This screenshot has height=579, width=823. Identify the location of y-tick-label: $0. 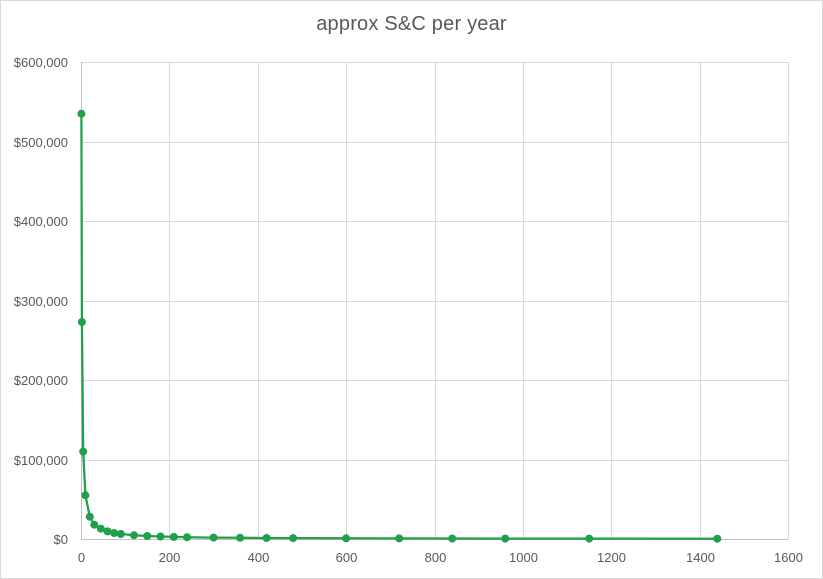
(61, 539).